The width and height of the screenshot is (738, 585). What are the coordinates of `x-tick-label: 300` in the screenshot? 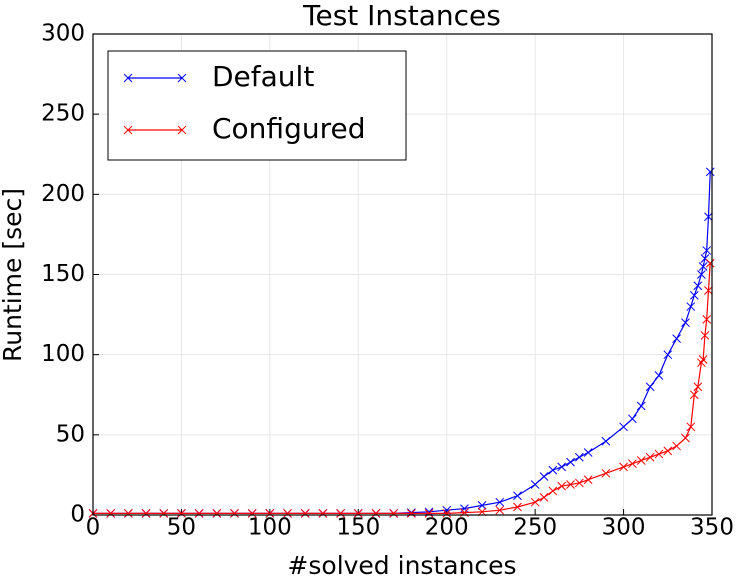 It's located at (624, 528).